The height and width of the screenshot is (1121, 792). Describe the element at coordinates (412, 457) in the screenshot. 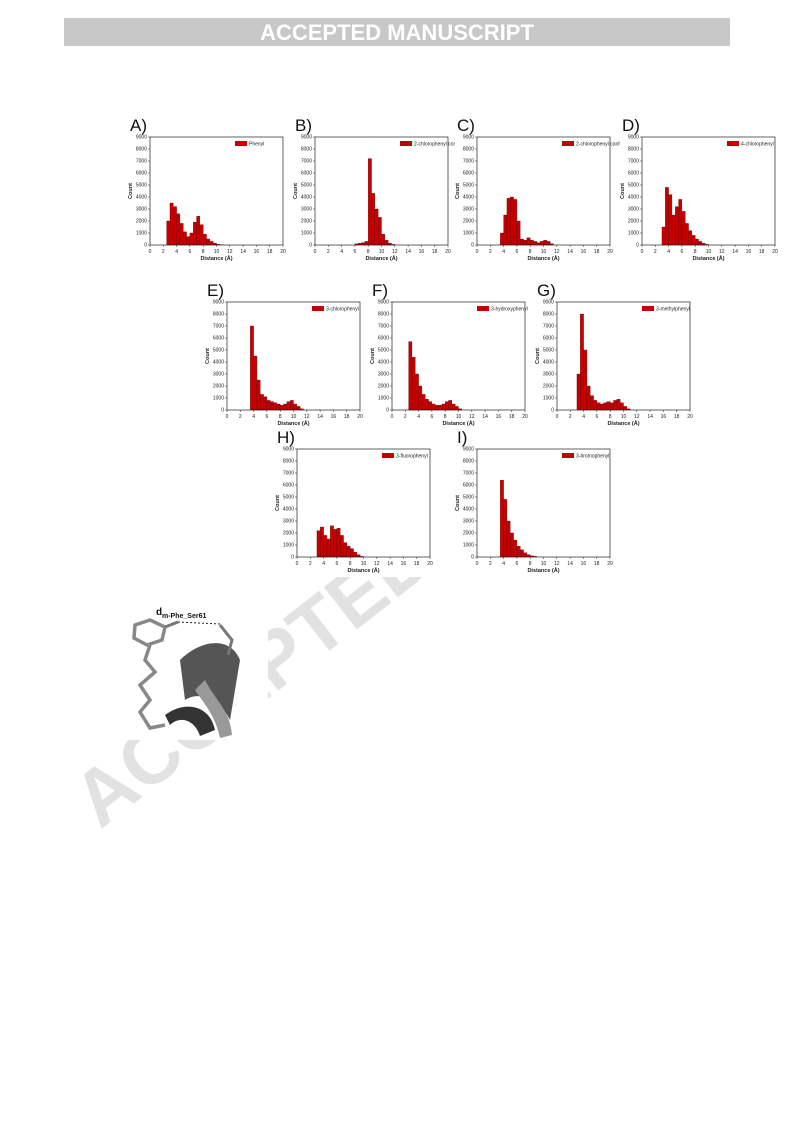

I see `legend-label: 3-fluorophenyl` at that location.